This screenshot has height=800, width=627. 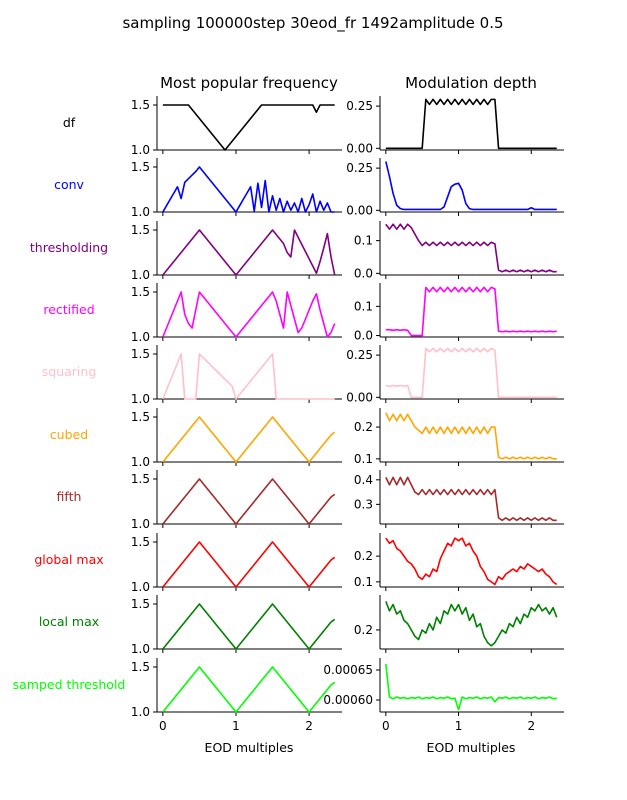 I want to click on x-axis-label-right: EOD multiples, so click(x=471, y=747).